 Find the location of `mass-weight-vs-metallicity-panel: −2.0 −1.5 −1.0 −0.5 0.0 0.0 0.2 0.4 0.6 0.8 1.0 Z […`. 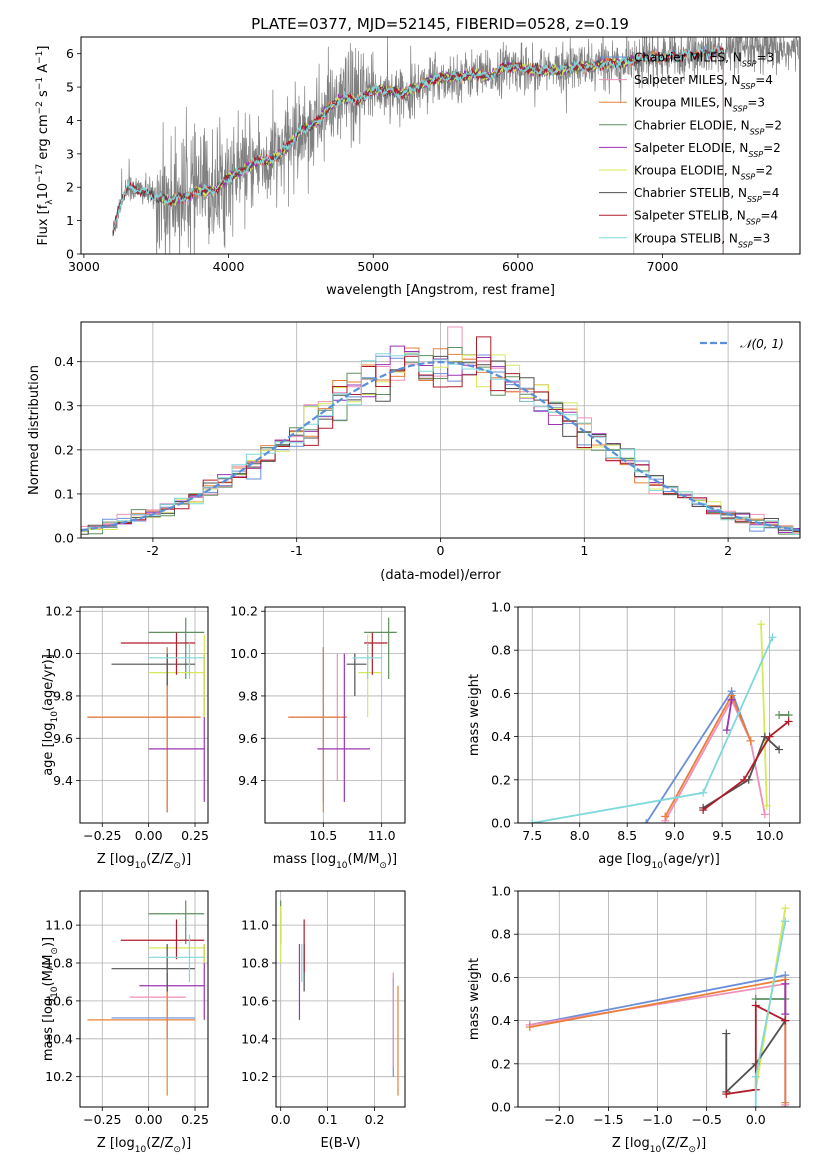

mass-weight-vs-metallicity-panel: −2.0 −1.5 −1.0 −0.5 0.0 0.0 0.2 0.4 0.6 0.8 1.0 Z [… is located at coordinates (634, 1019).